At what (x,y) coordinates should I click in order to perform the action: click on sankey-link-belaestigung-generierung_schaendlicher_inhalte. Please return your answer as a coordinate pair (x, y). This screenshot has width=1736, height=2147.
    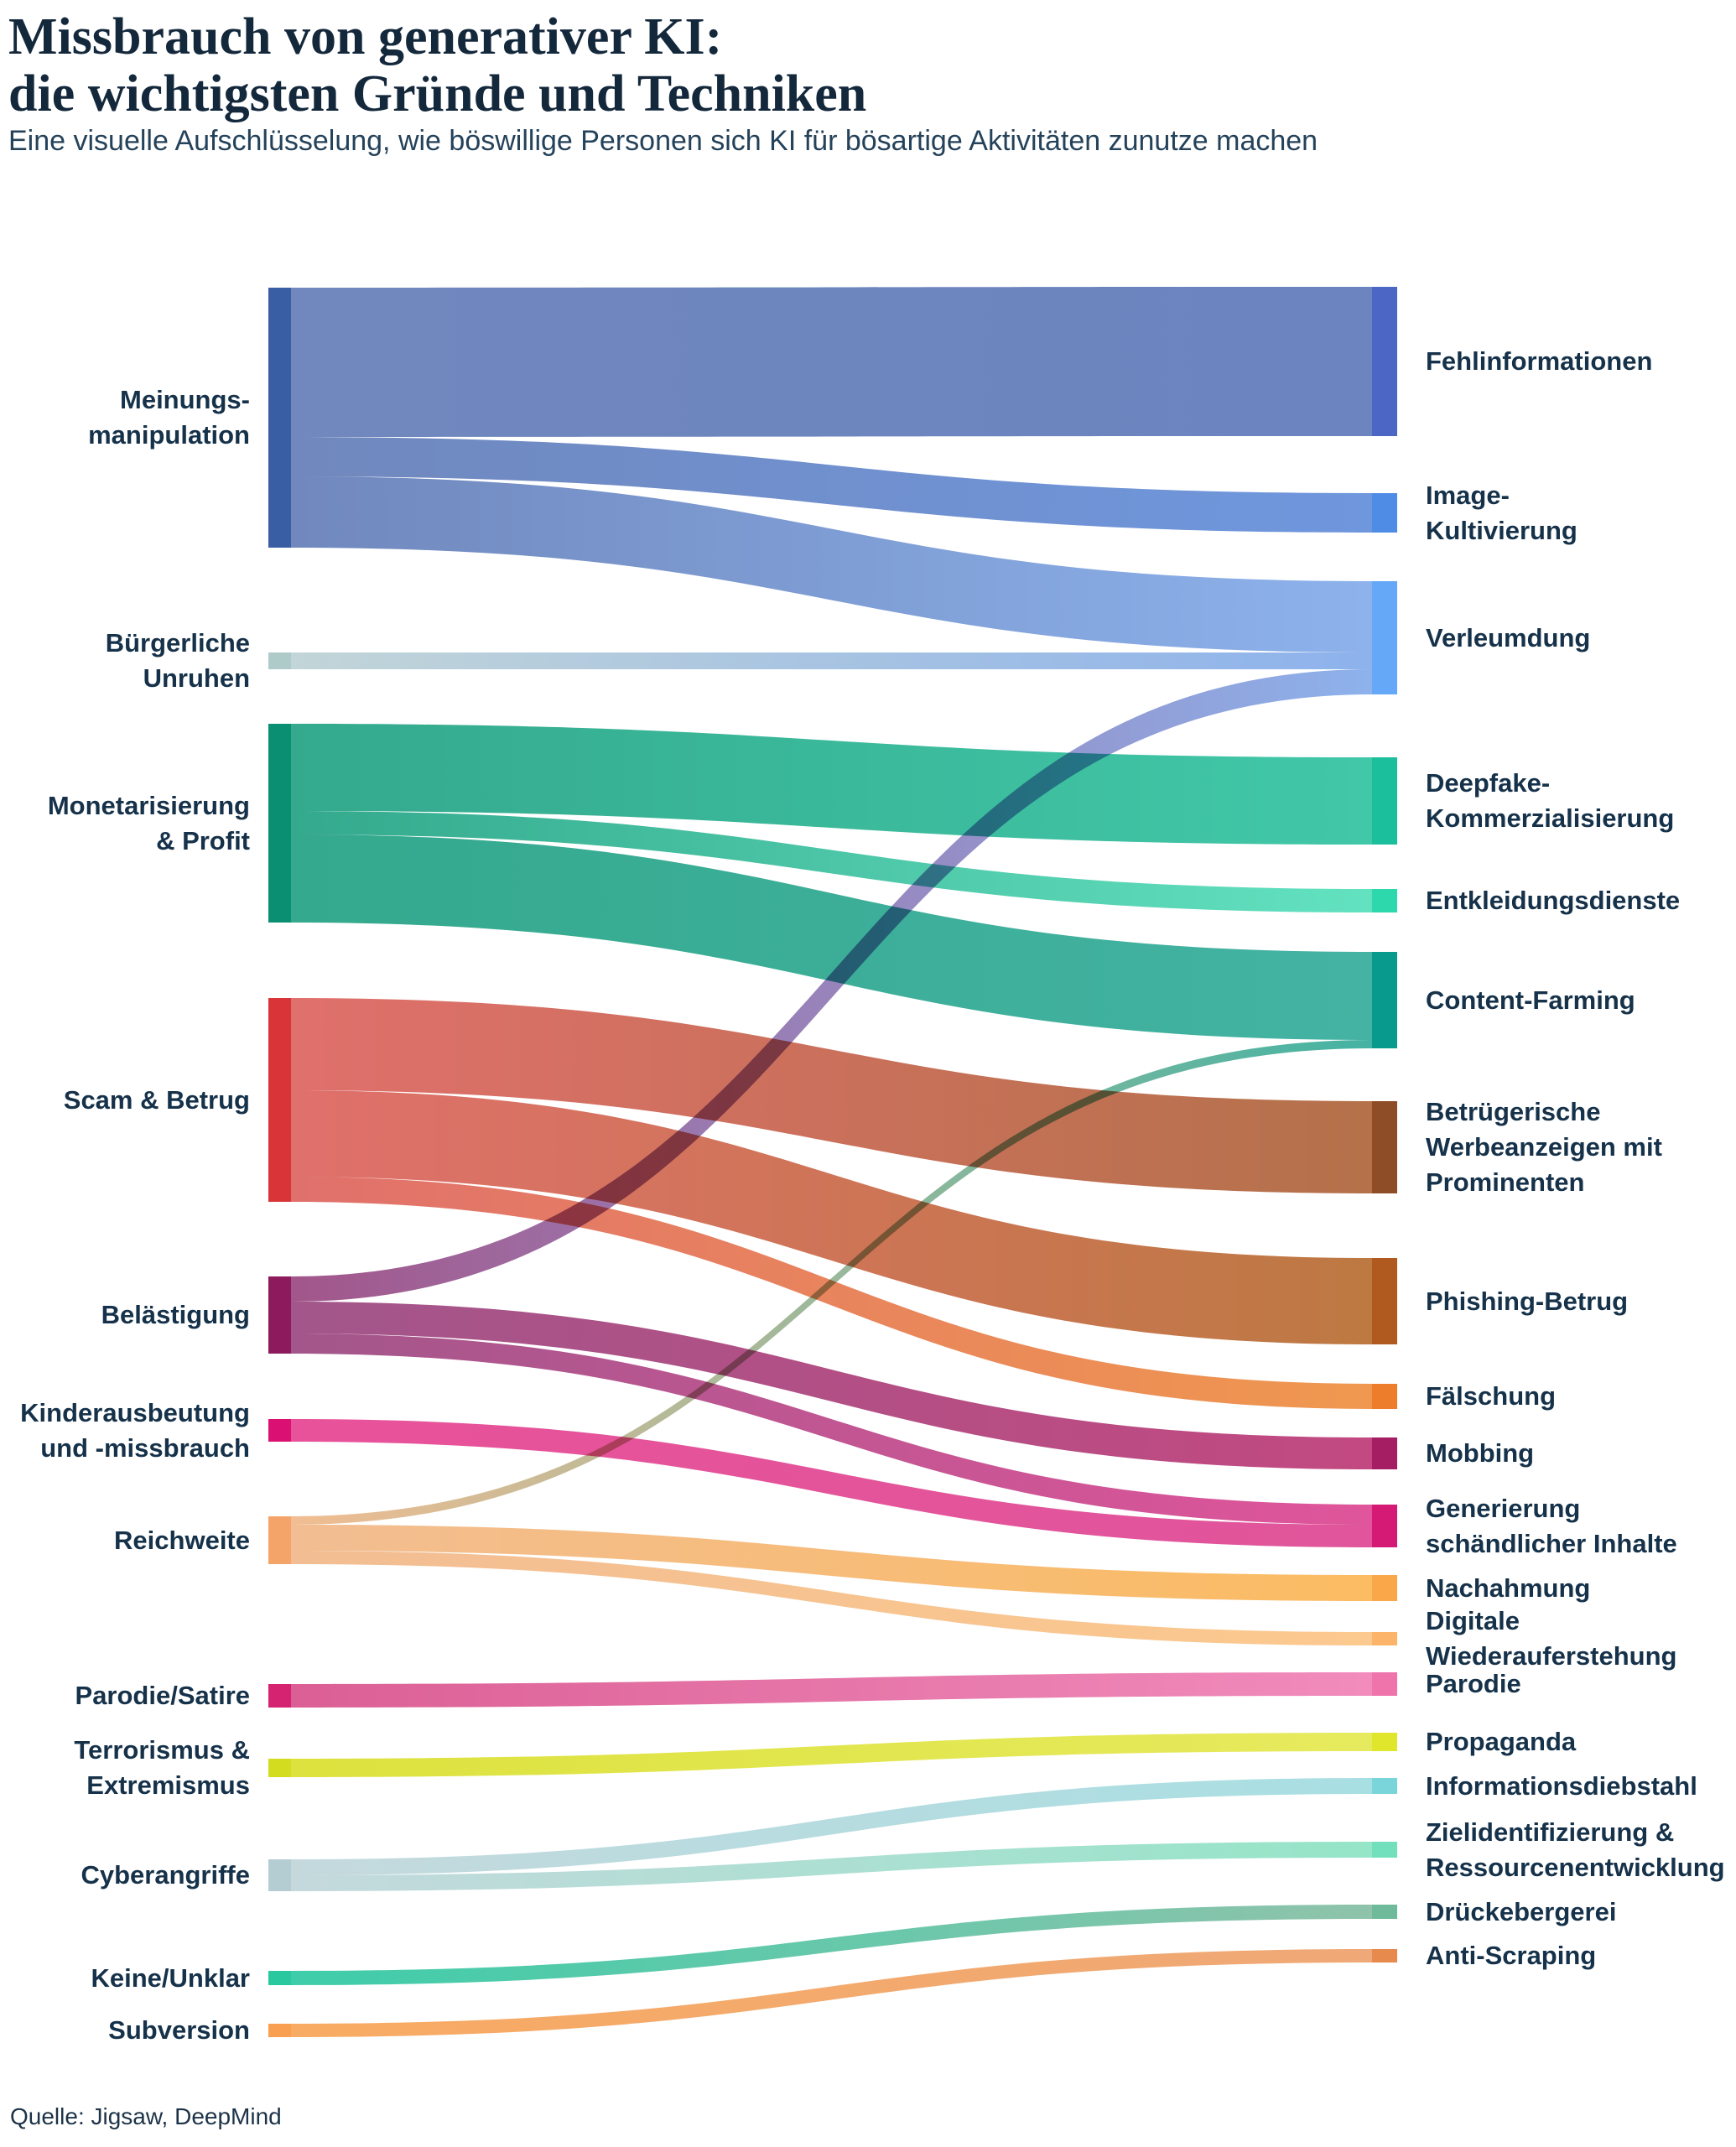
    Looking at the image, I should click on (832, 1429).